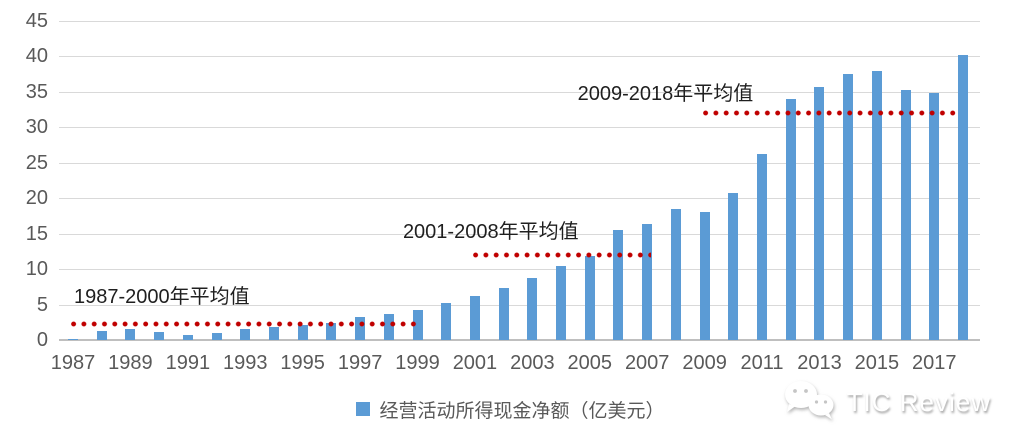 The image size is (1021, 441). I want to click on bar-2018, so click(963, 197).